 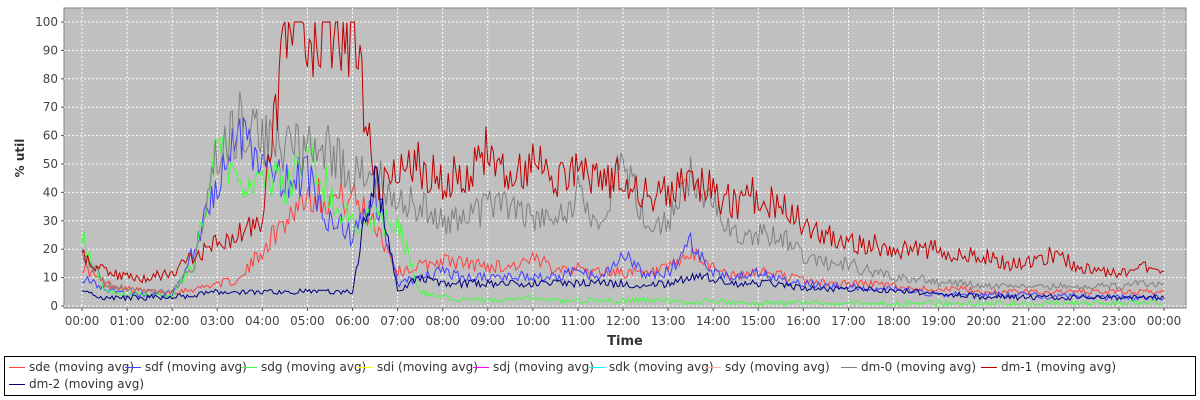 I want to click on legend-item: sdy (moving avg), so click(x=767, y=367).